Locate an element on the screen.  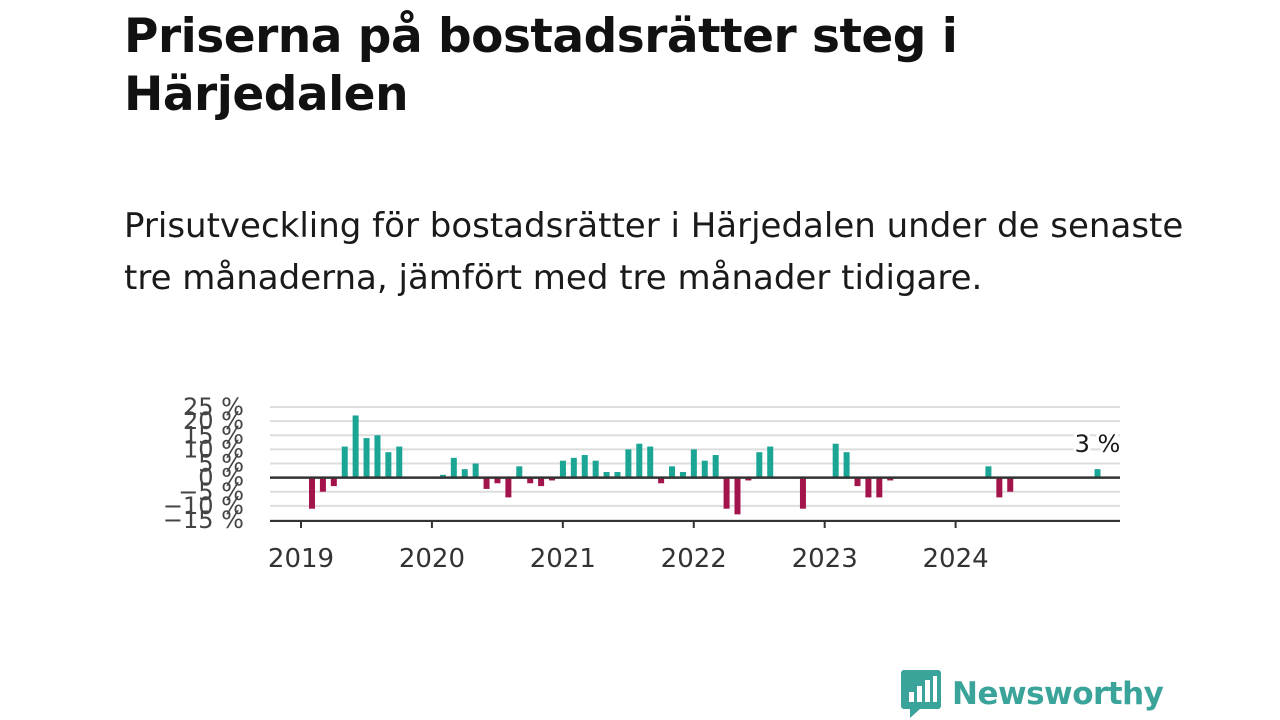
bars is located at coordinates (705, 465).